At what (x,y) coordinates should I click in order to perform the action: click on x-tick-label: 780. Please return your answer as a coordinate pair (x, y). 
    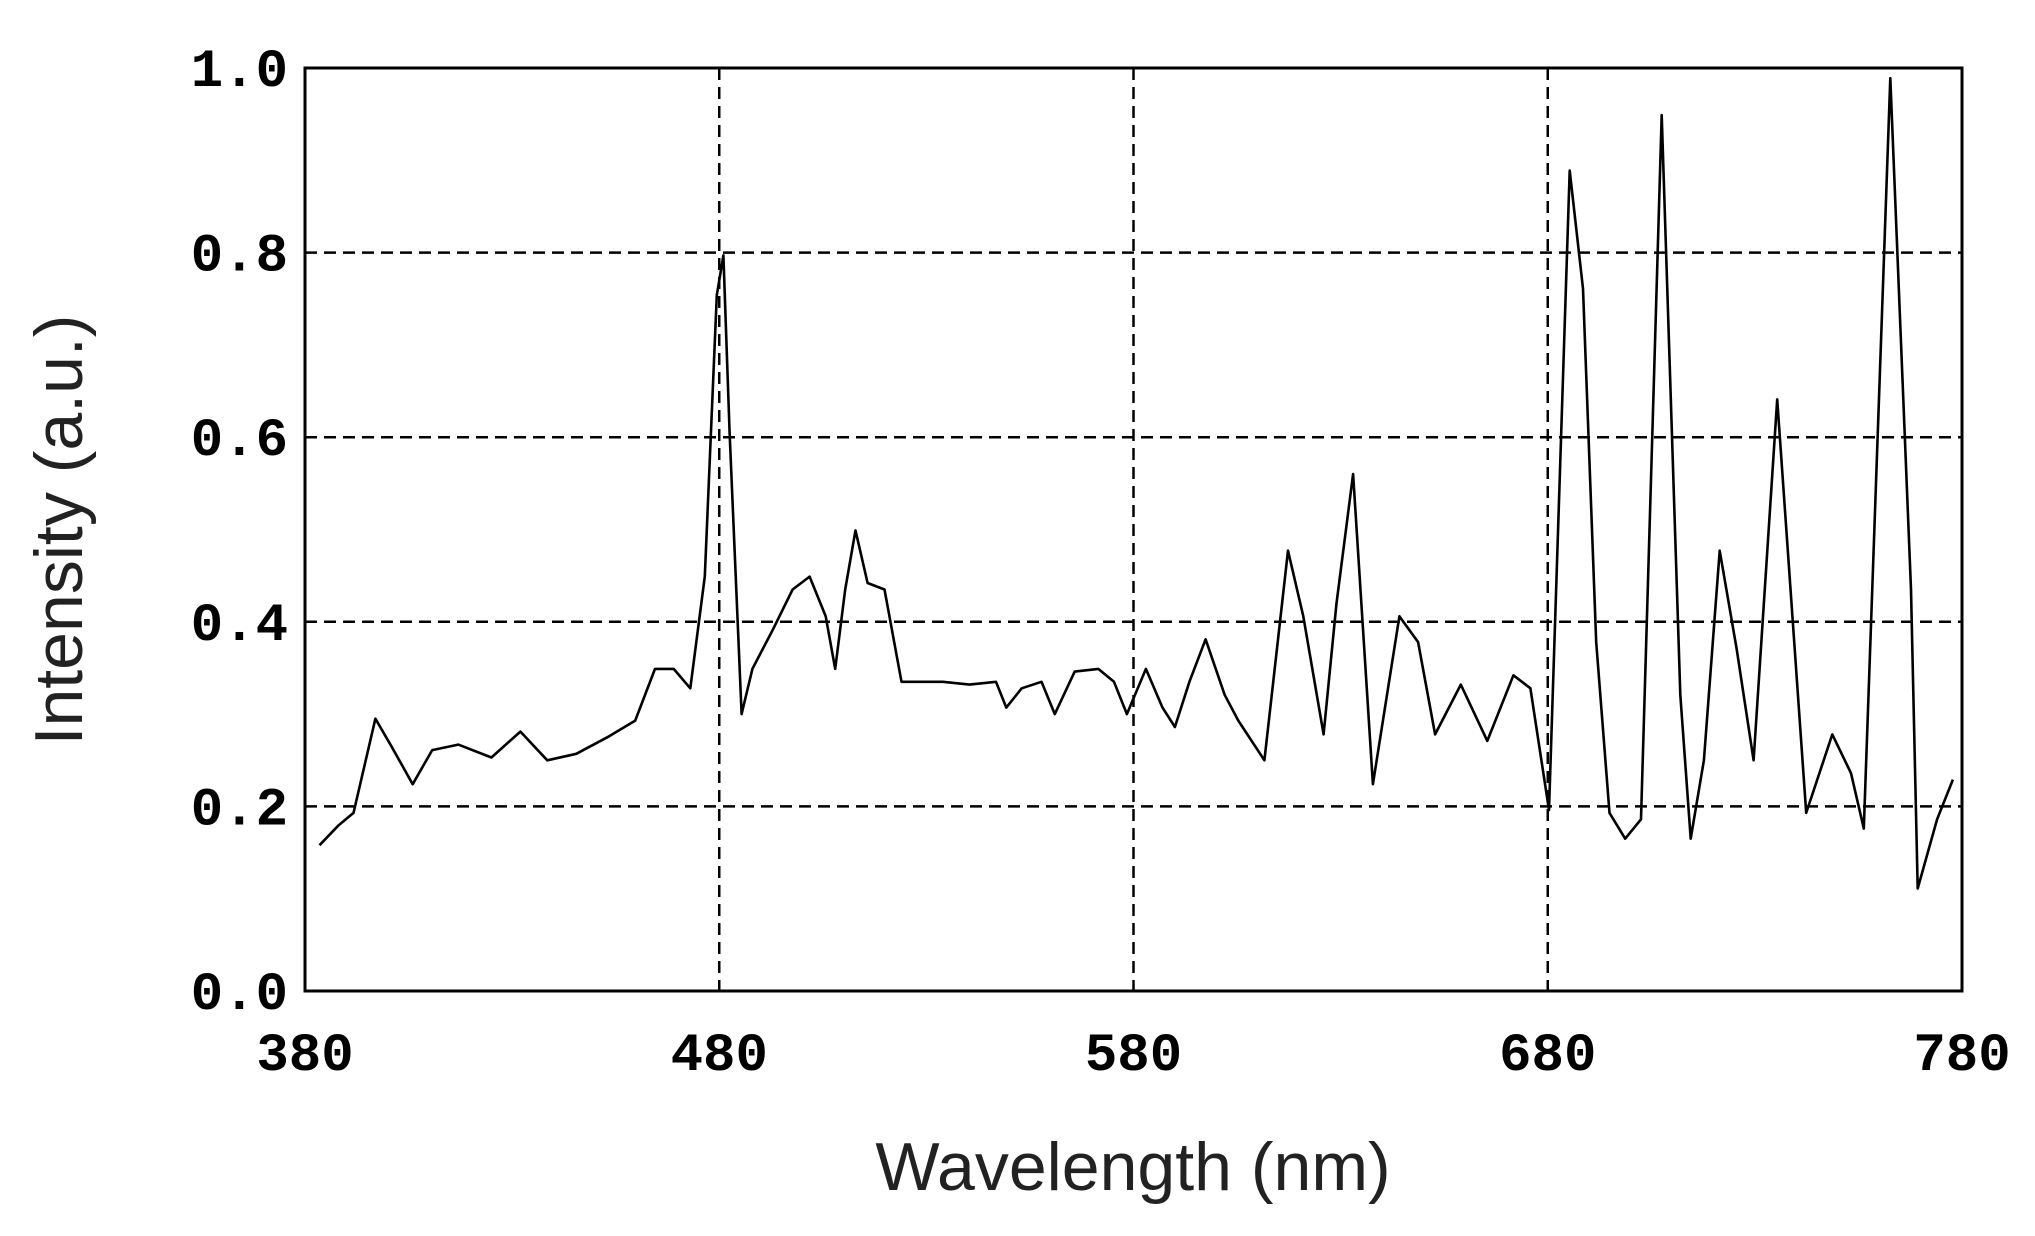
    Looking at the image, I should click on (1961, 1056).